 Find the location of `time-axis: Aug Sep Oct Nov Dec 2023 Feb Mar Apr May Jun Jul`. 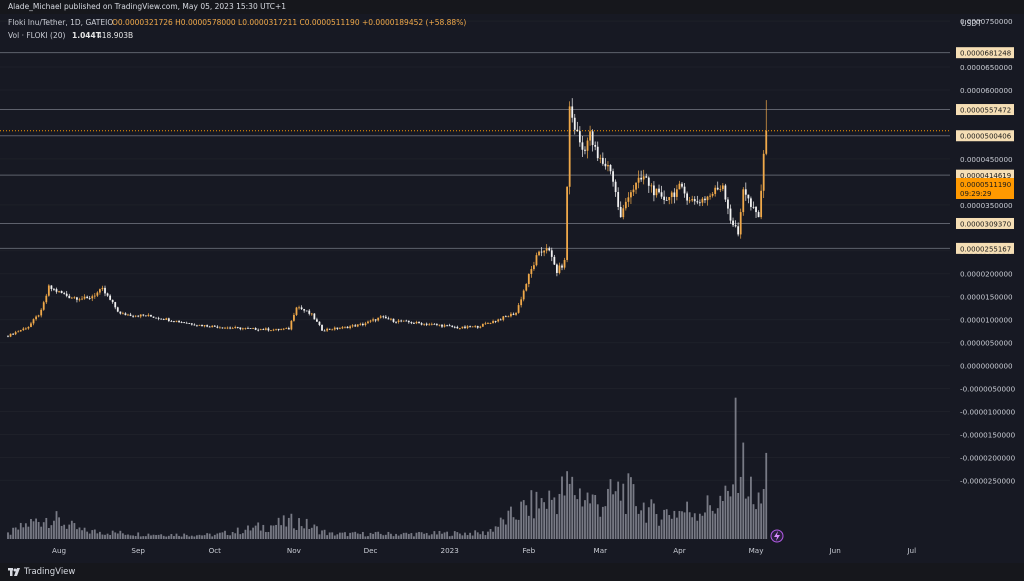

time-axis: Aug Sep Oct Nov Dec 2023 Feb Mar Apr May Jun Jul is located at coordinates (484, 550).